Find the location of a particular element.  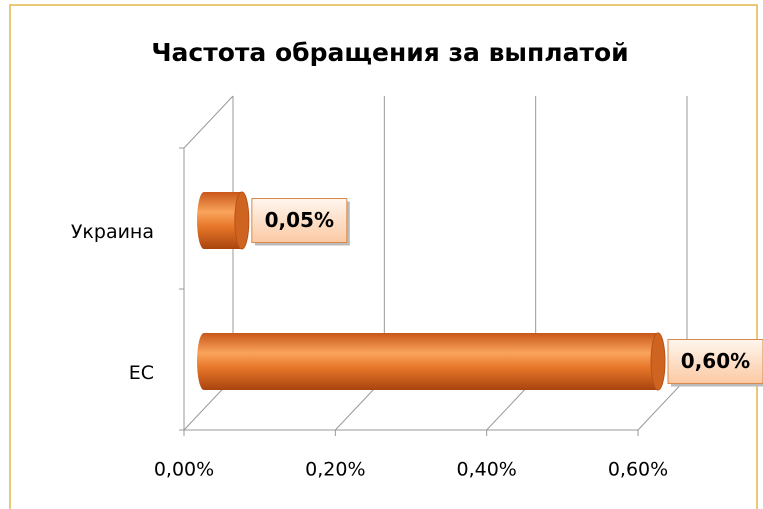

y-tick-label: Украина is located at coordinates (112, 232).